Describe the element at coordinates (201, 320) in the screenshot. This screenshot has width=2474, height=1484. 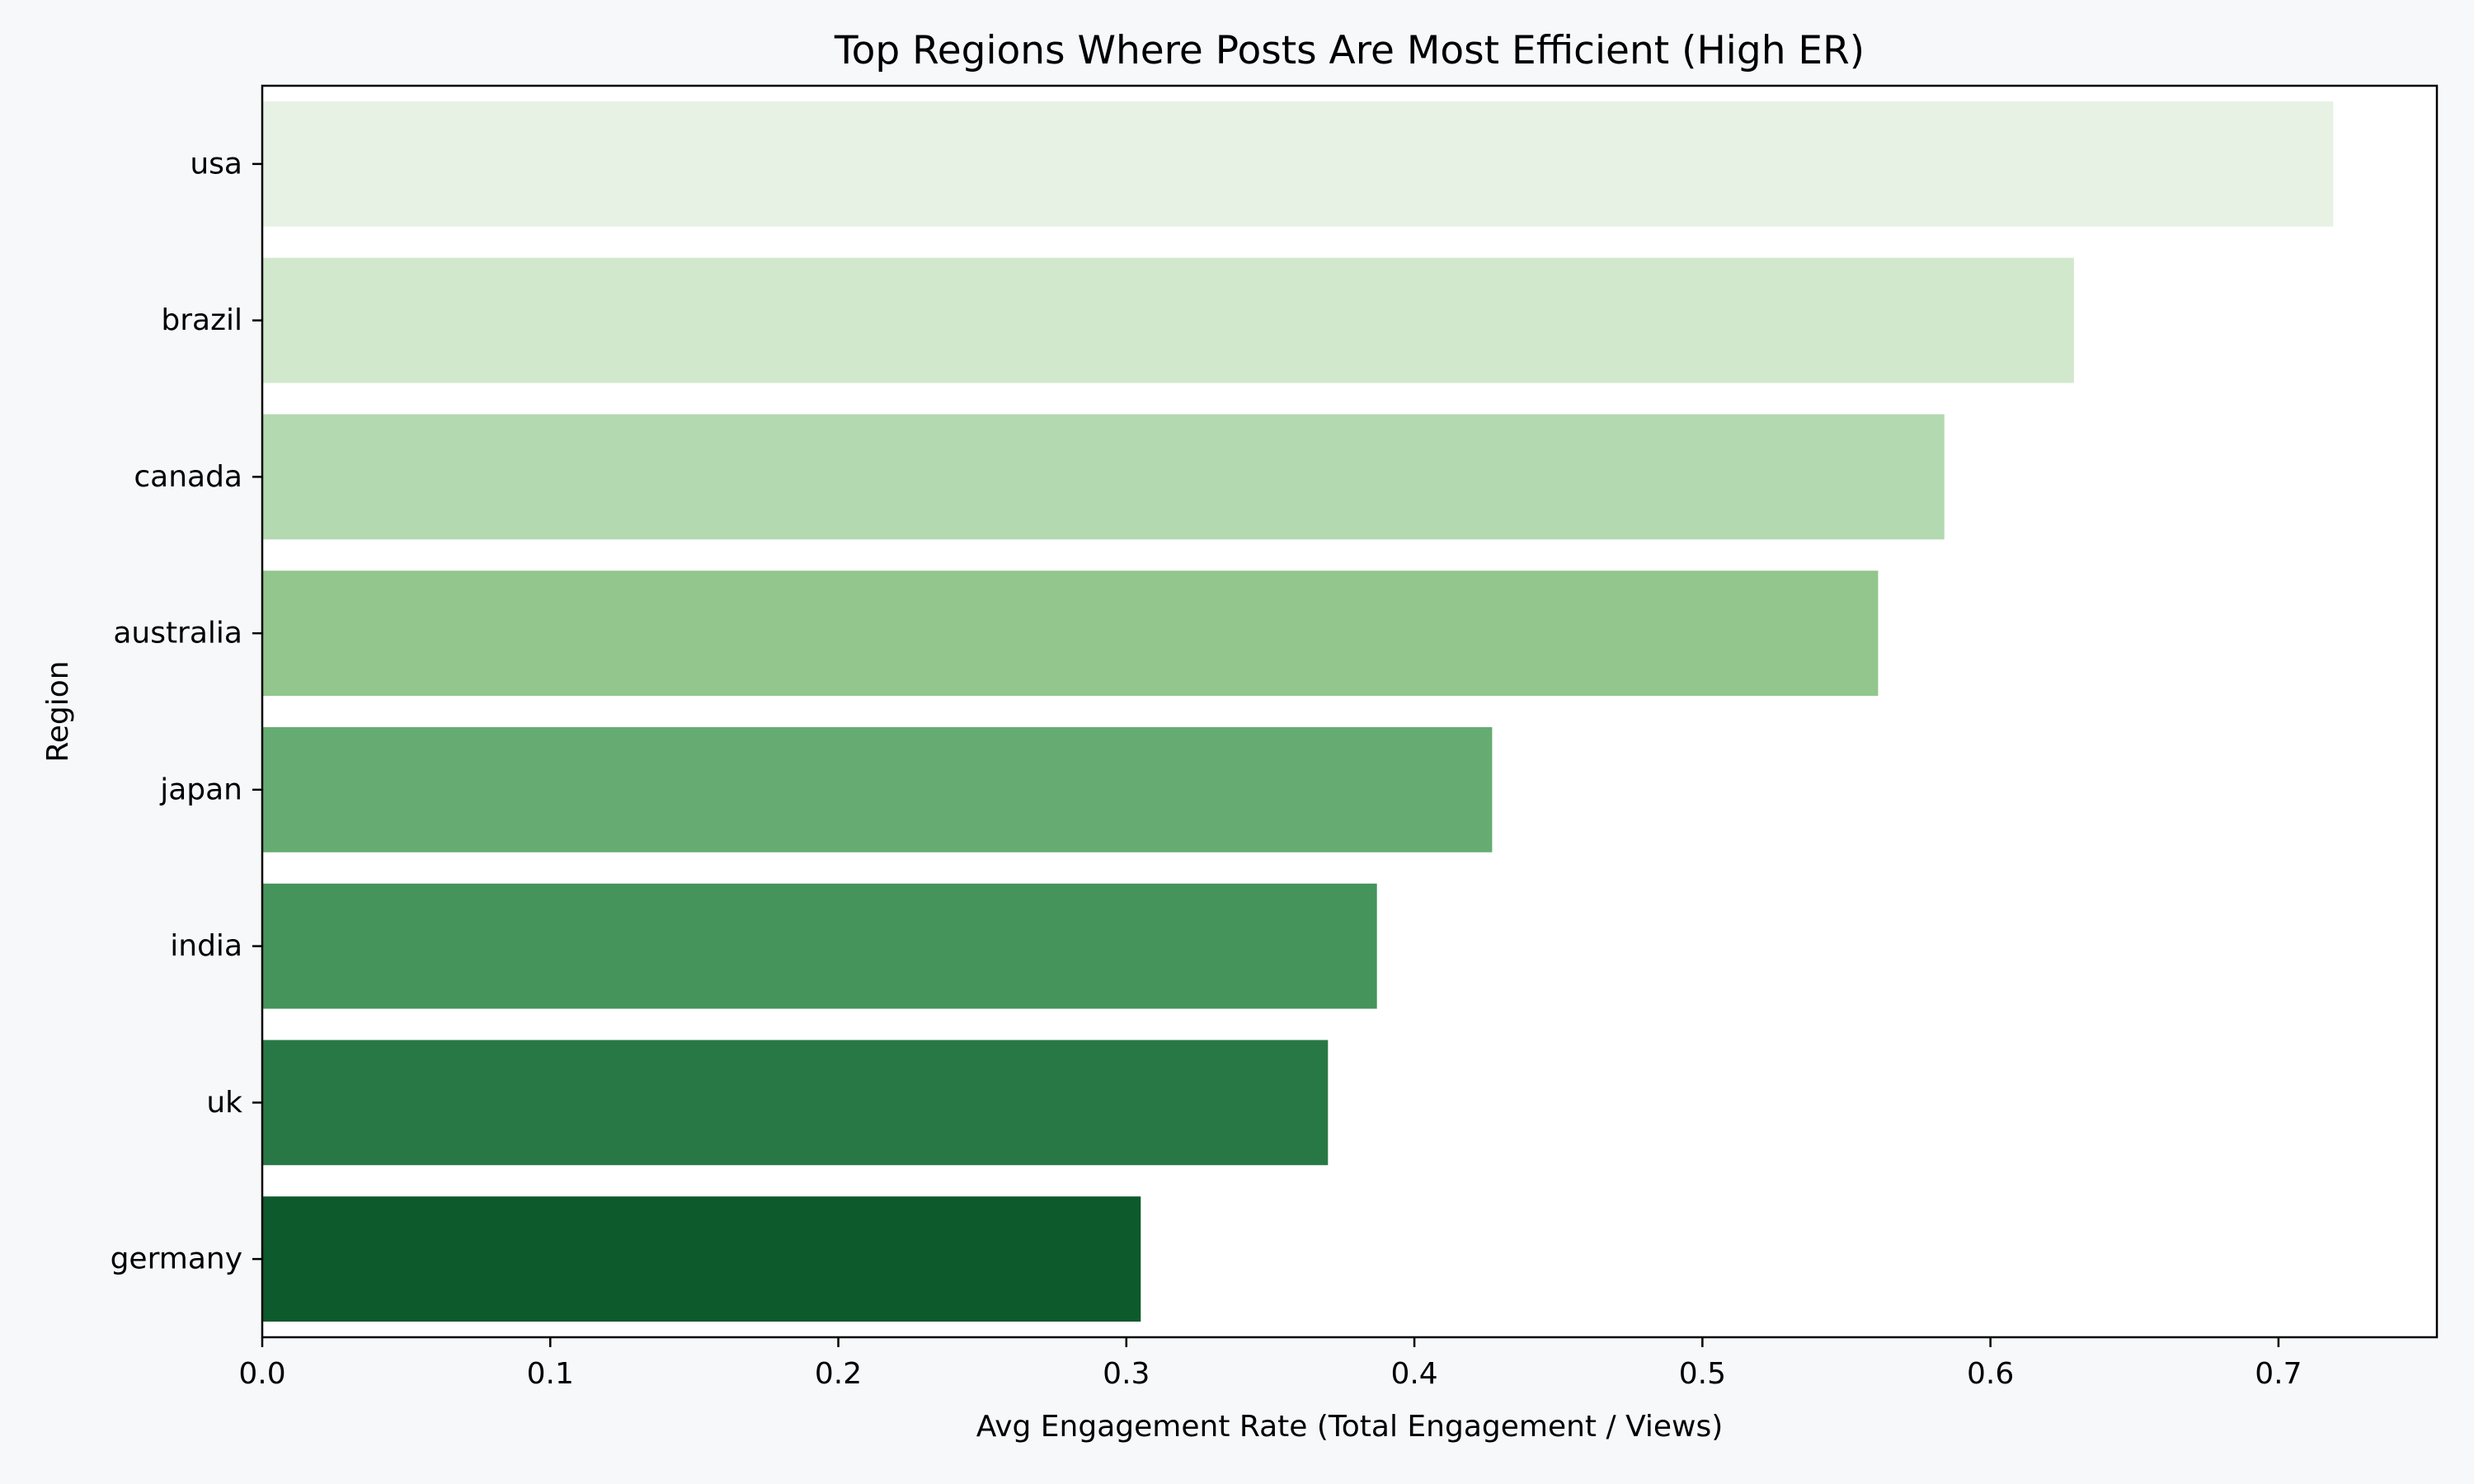
I see `y-tick-label: brazil` at that location.